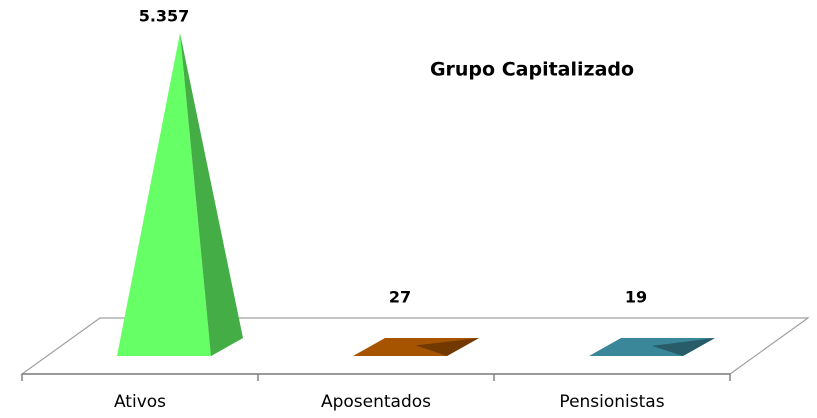  I want to click on chart-title: Grupo Capitalizado, so click(532, 70).